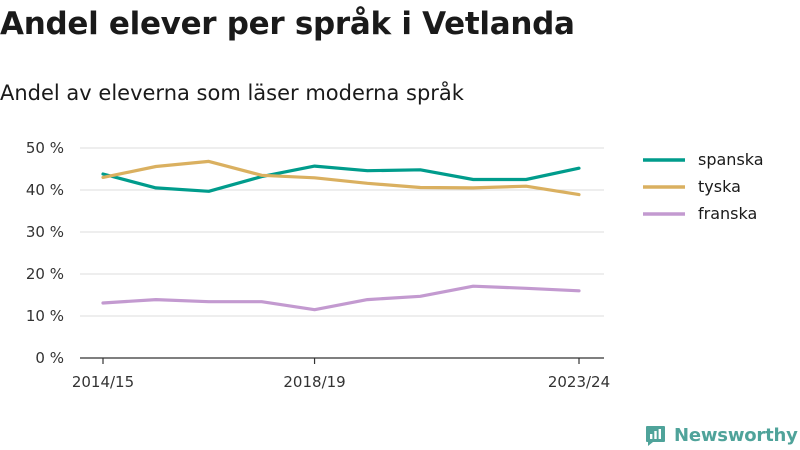  Describe the element at coordinates (45, 190) in the screenshot. I see `y-tick-label: 40 %` at that location.